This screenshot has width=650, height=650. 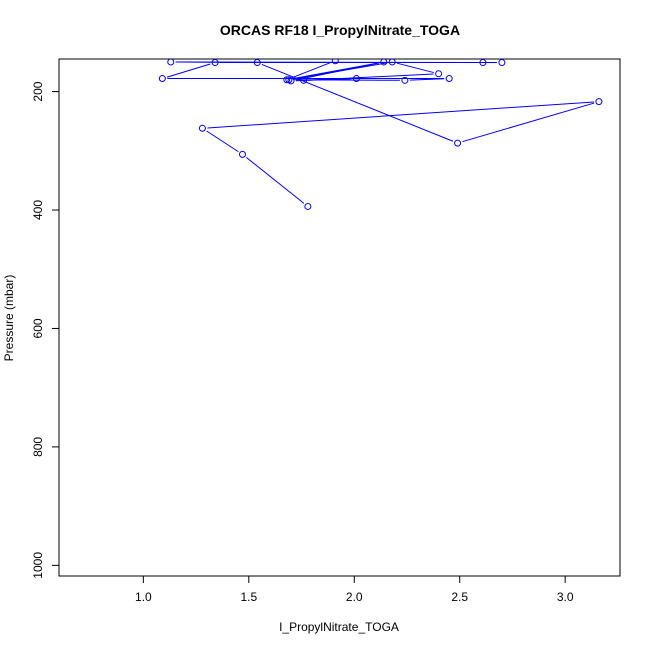 I want to click on y-tick-label: 400, so click(x=38, y=210).